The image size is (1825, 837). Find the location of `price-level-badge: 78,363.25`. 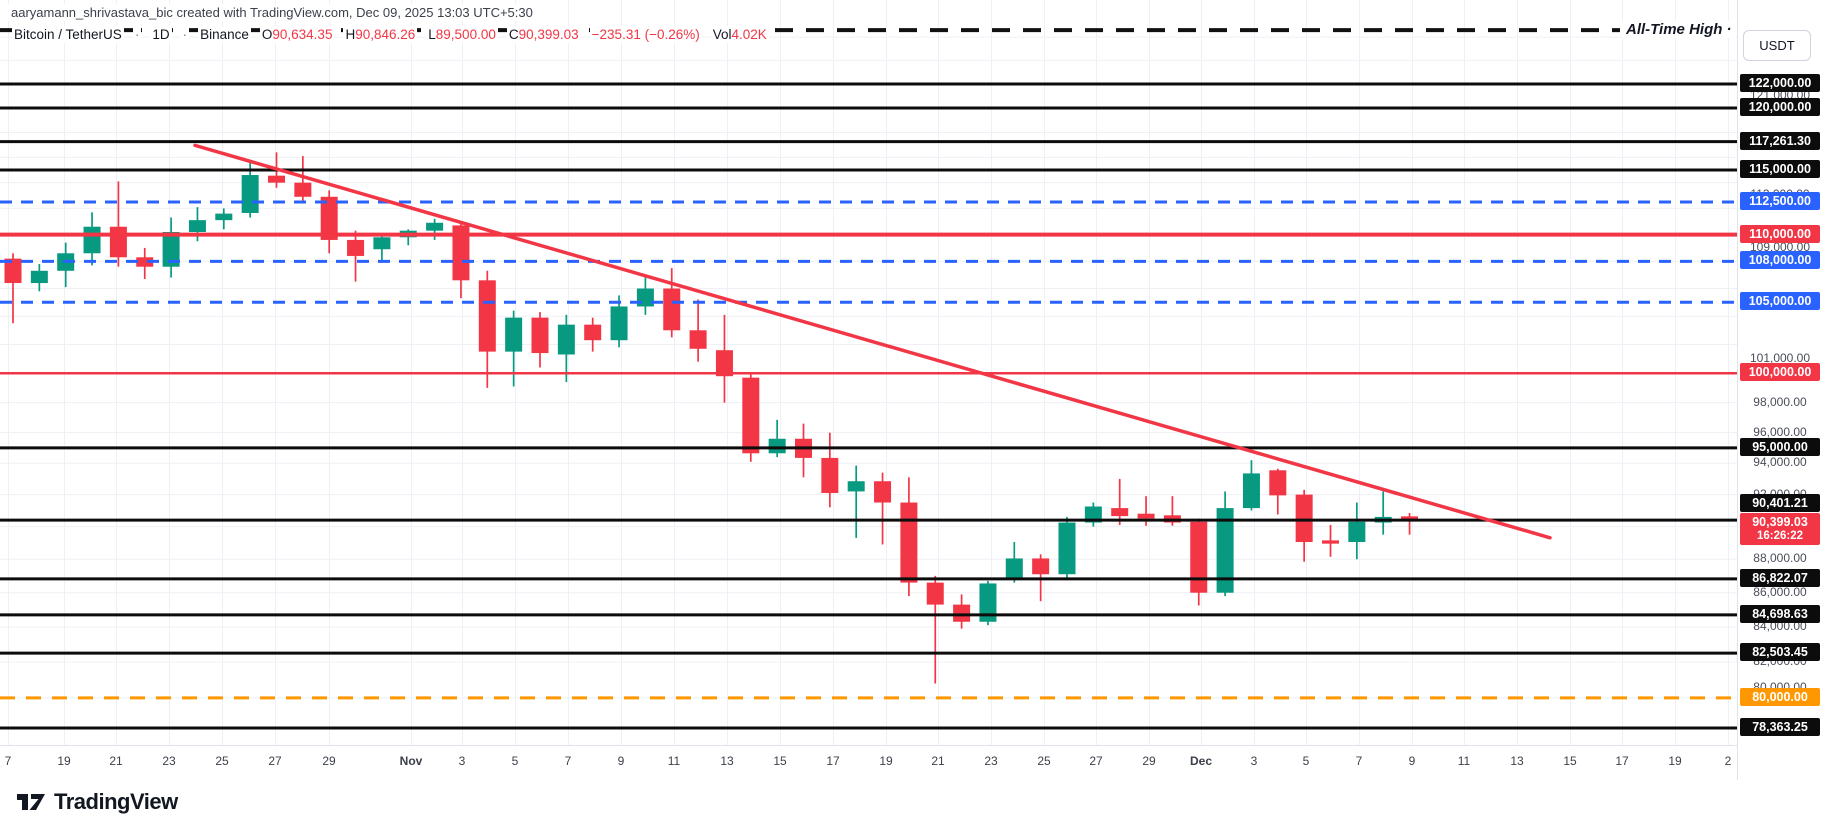

price-level-badge: 78,363.25 is located at coordinates (1780, 727).